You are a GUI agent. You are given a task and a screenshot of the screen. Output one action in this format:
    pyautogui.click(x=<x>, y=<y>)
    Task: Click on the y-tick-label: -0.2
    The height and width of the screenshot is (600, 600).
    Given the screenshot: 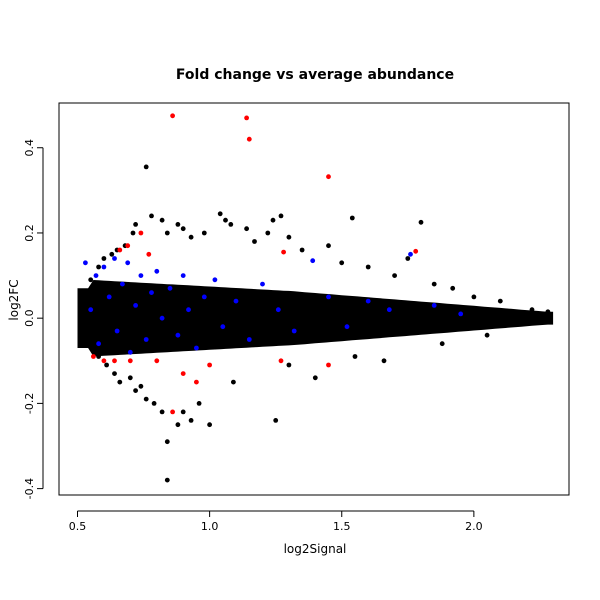 What is the action you would take?
    pyautogui.click(x=29, y=403)
    